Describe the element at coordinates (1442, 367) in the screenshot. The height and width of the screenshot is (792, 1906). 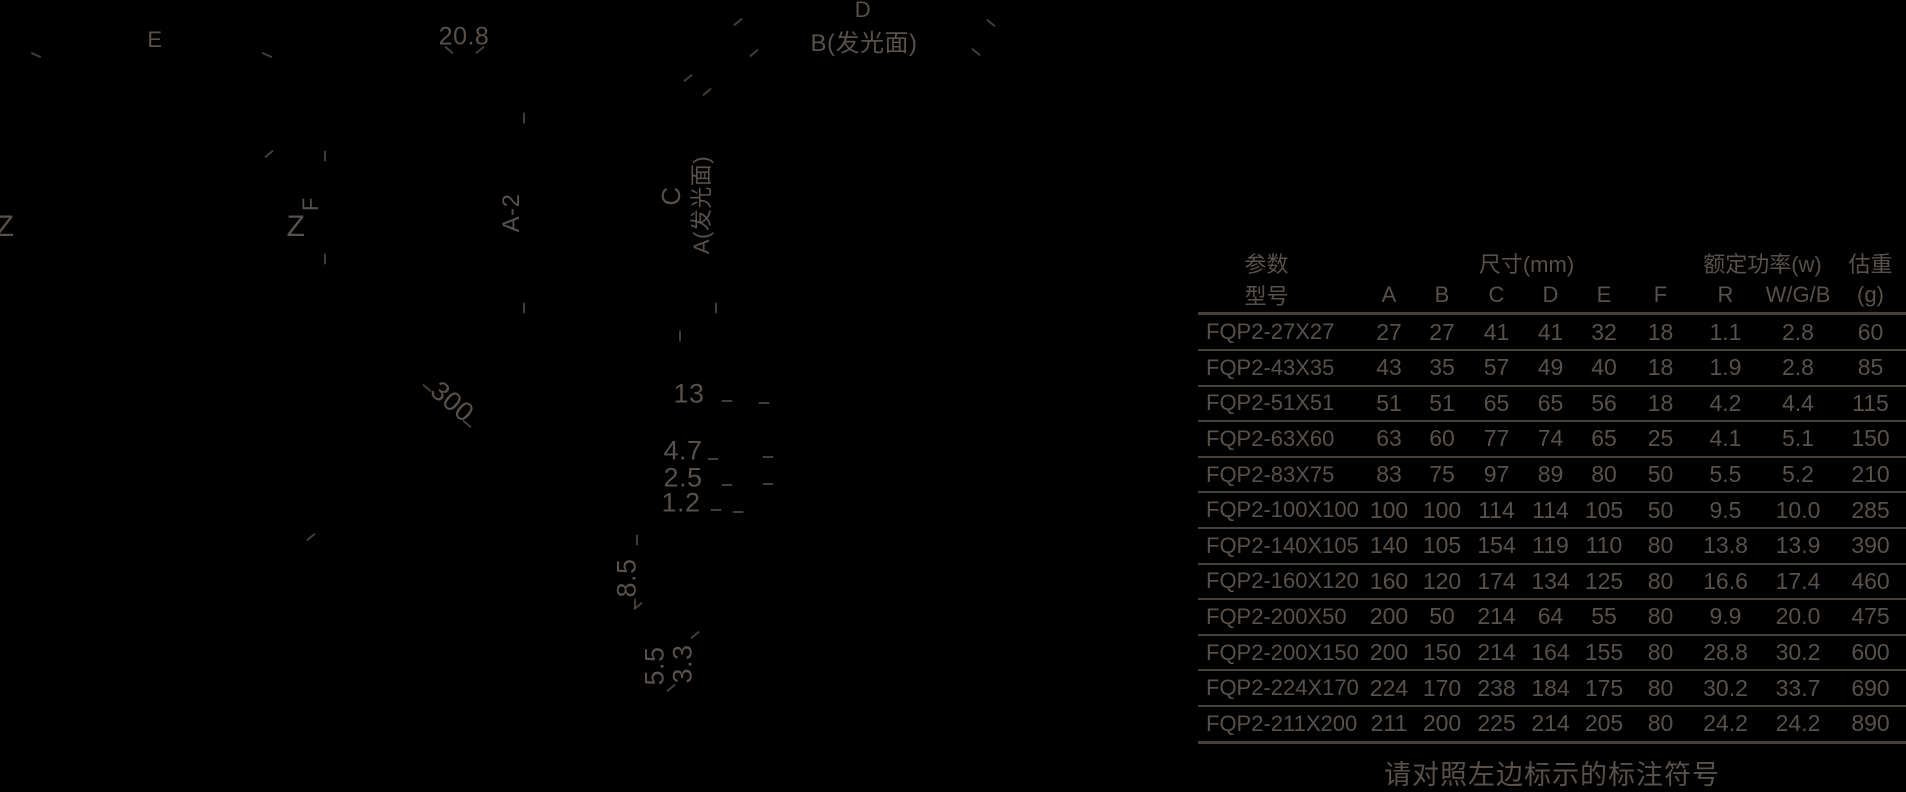
I see `value-cell: 35` at that location.